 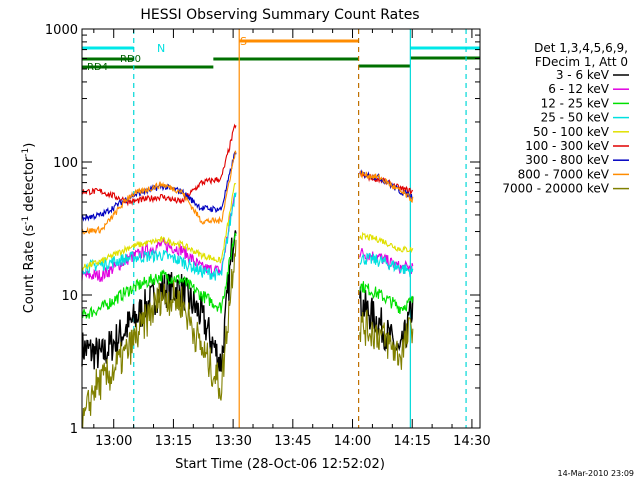 I want to click on status-bars, so click(x=281, y=54).